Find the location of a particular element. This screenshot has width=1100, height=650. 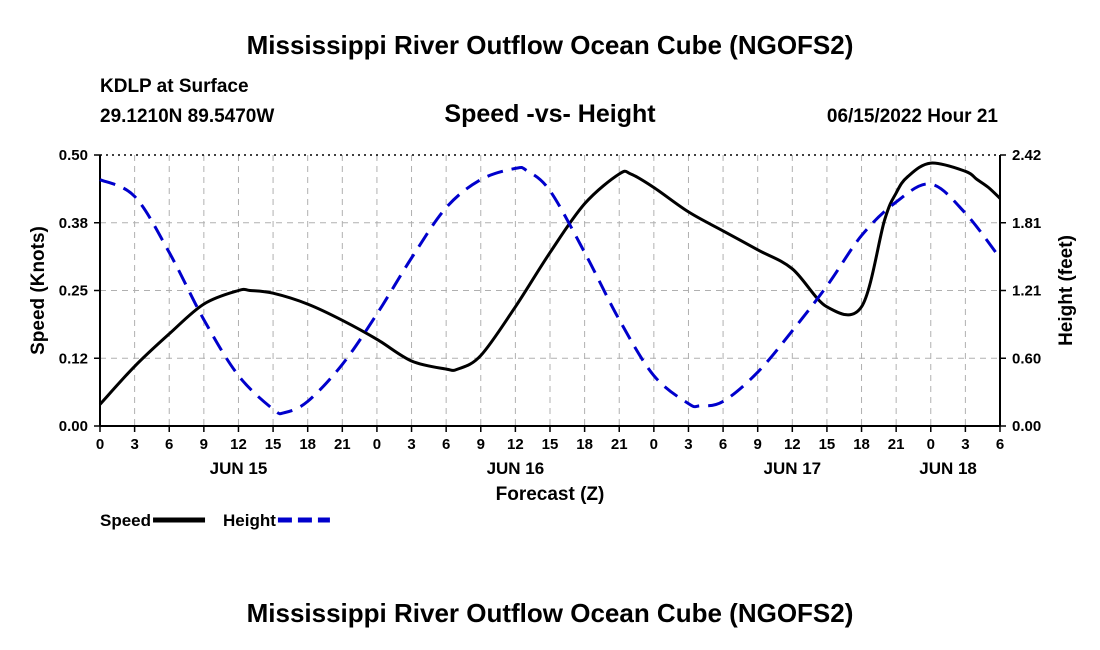

y-tick-label-right: 2.42 is located at coordinates (1026, 155).